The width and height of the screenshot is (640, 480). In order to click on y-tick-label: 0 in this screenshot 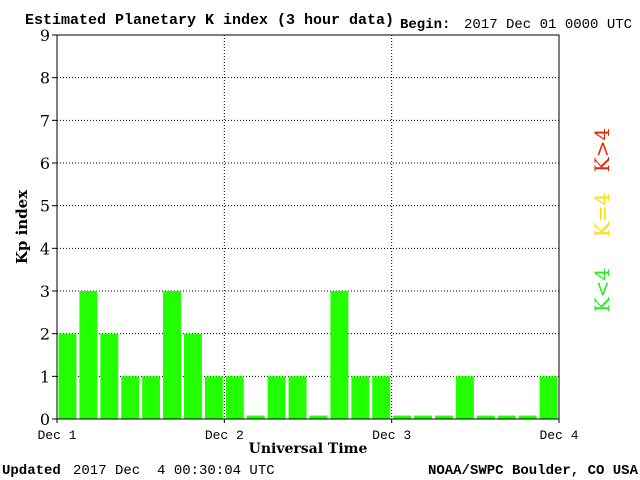, I will do `click(45, 419)`.